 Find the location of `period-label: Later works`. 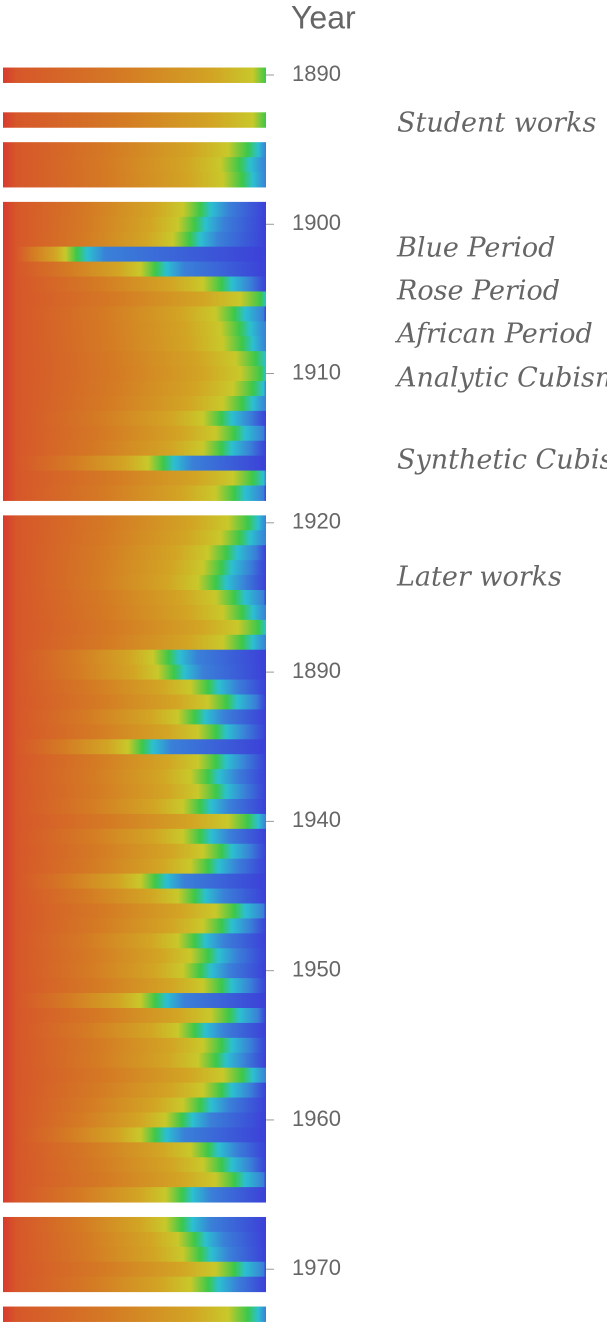

period-label: Later works is located at coordinates (479, 577).